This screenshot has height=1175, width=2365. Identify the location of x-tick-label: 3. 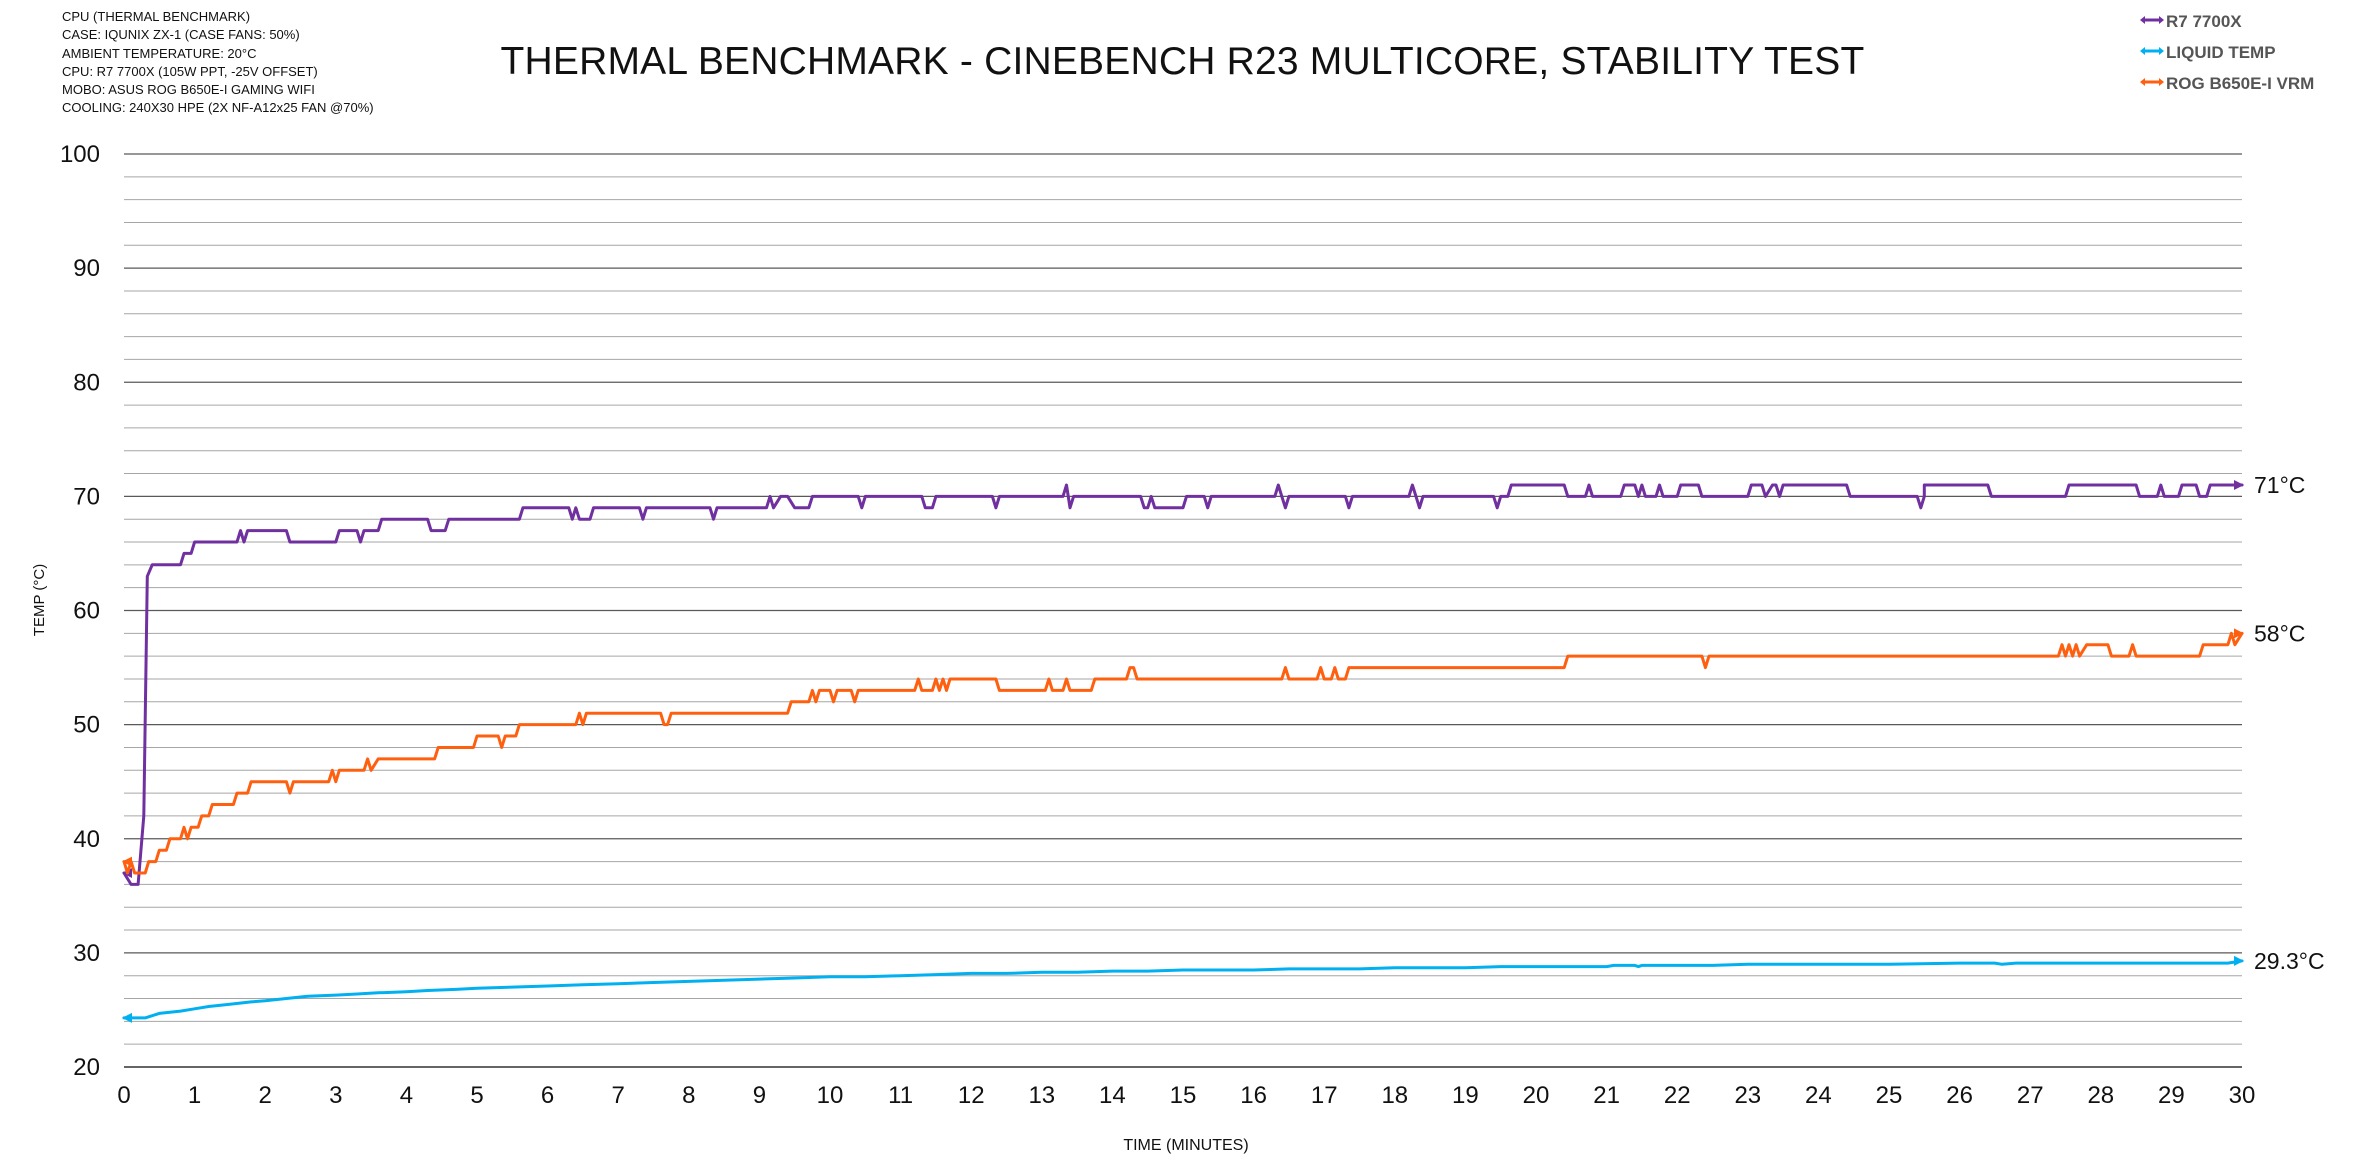
(335, 1095).